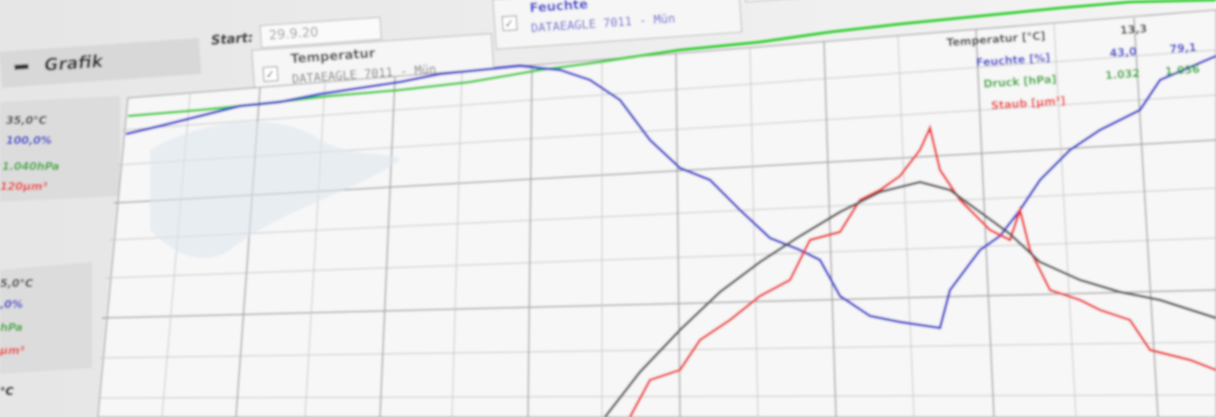 Image resolution: width=1216 pixels, height=417 pixels. I want to click on legend-value: 13,3, so click(1134, 29).